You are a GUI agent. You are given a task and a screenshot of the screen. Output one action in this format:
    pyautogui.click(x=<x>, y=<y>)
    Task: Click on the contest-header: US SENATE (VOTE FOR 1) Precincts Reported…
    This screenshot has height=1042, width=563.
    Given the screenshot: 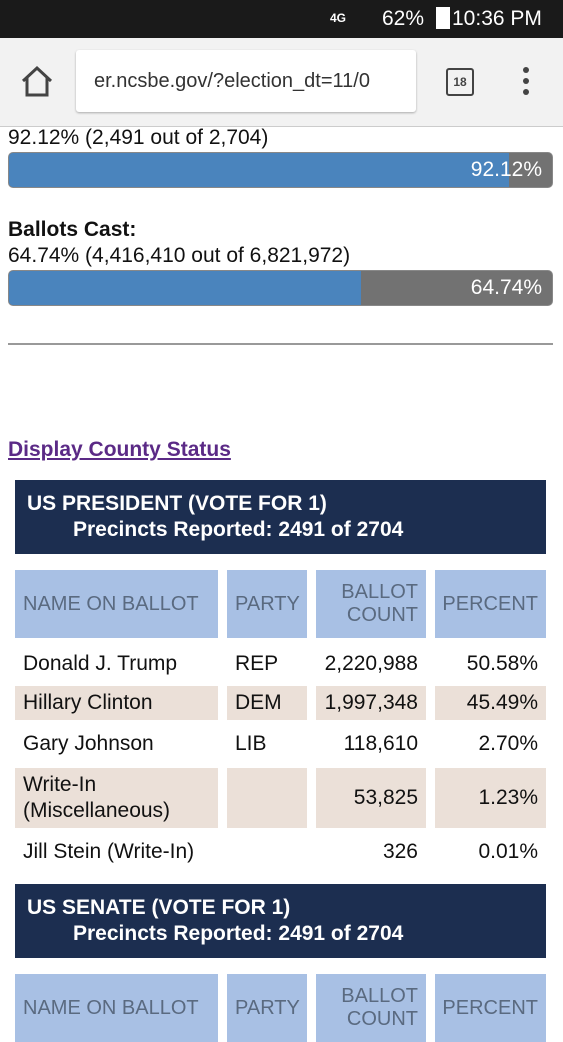 What is the action you would take?
    pyautogui.click(x=280, y=921)
    